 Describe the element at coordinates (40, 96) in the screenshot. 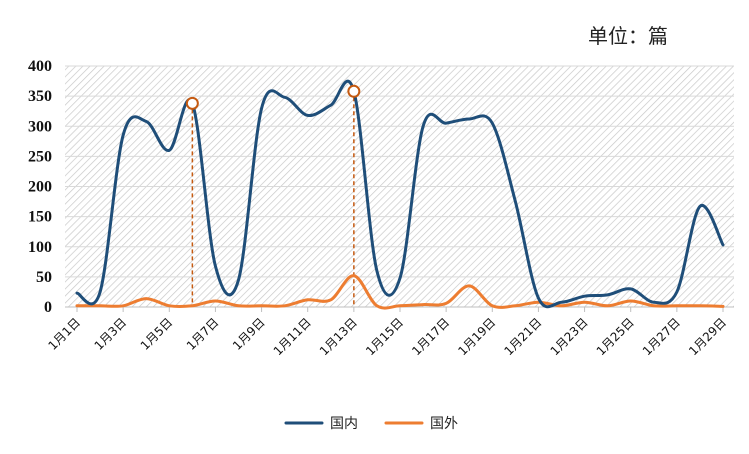

I see `y-tick-label: 350` at that location.